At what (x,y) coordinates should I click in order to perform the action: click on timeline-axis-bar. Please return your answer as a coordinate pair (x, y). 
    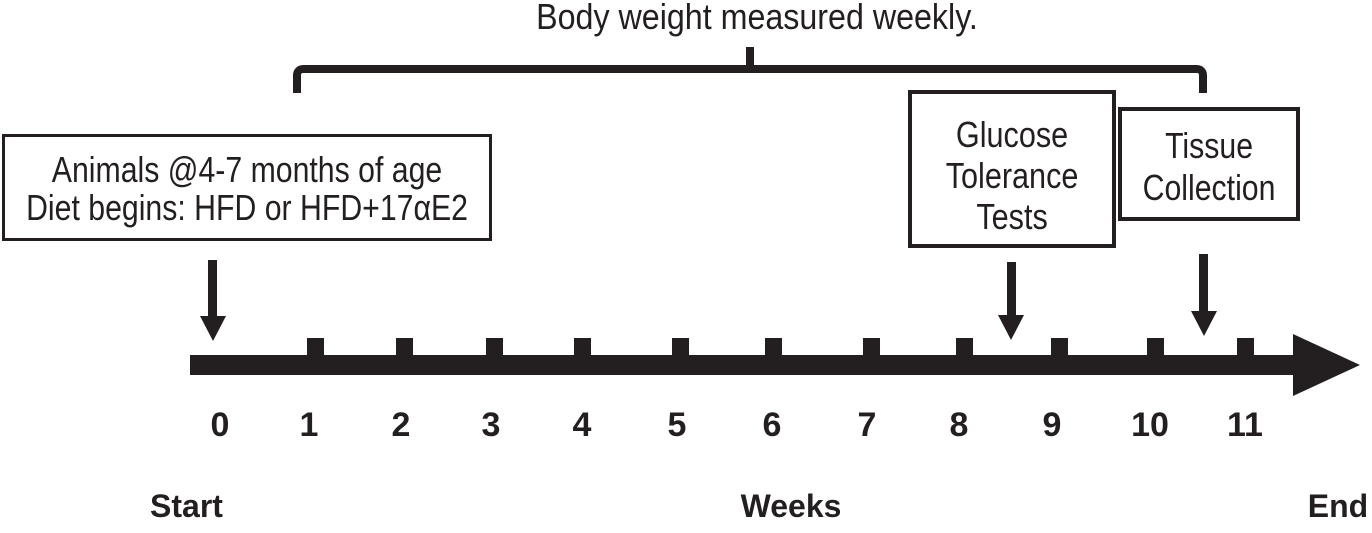
    Looking at the image, I should click on (742, 364).